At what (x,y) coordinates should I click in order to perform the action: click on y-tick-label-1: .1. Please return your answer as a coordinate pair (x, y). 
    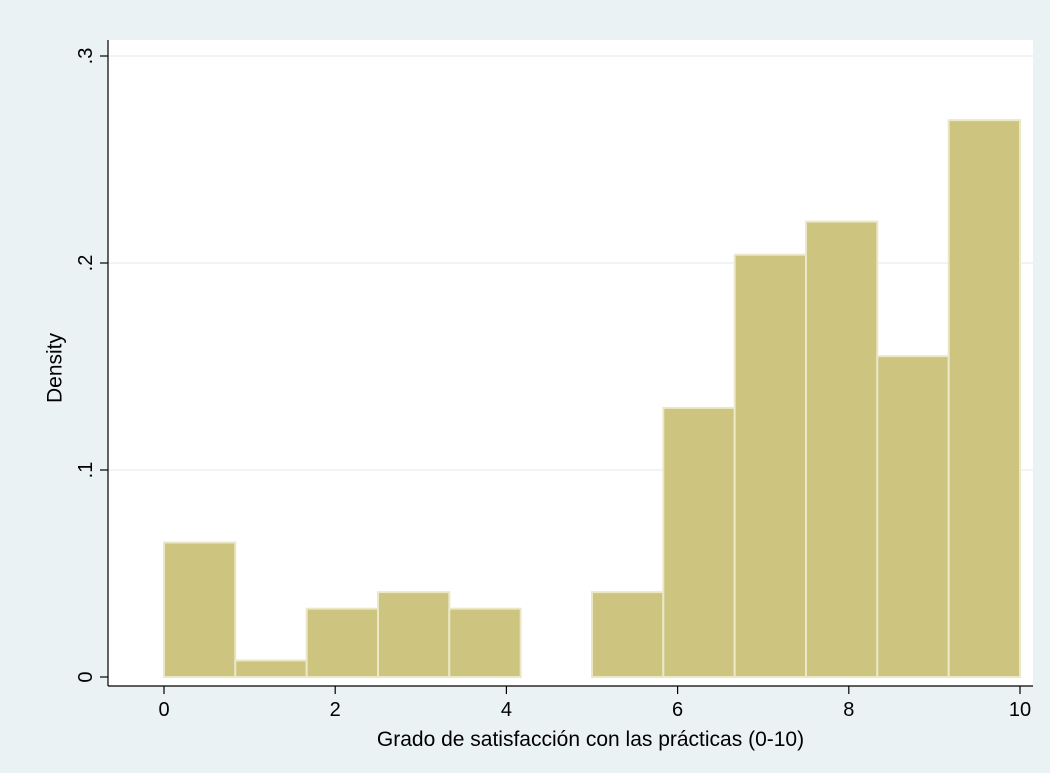
    Looking at the image, I should click on (86, 470).